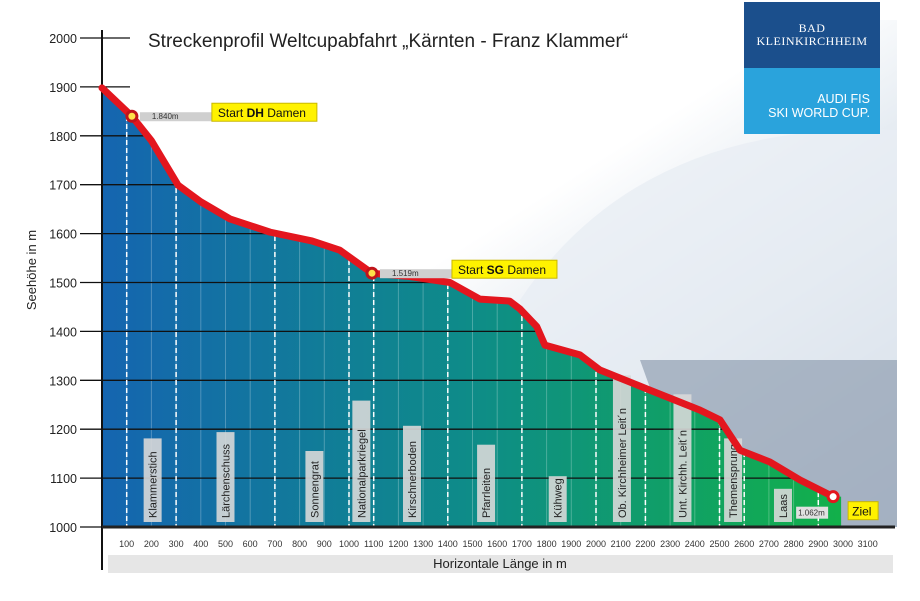 This screenshot has width=920, height=601. What do you see at coordinates (165, 116) in the screenshot?
I see `marker-altitude: 1.840m` at bounding box center [165, 116].